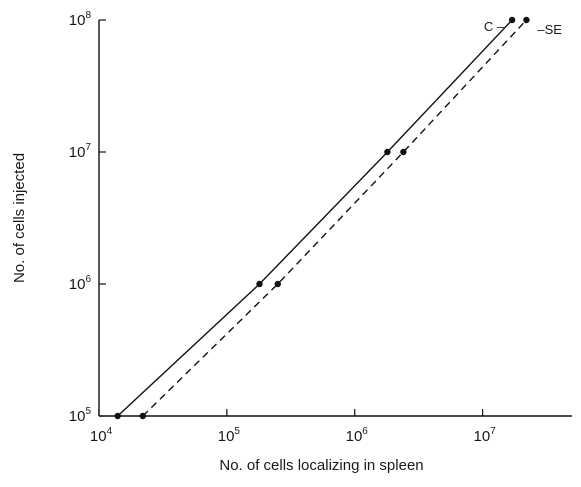 Image resolution: width=581 pixels, height=487 pixels. What do you see at coordinates (110, 431) in the screenshot?
I see `x-tick-exponent: 4` at bounding box center [110, 431].